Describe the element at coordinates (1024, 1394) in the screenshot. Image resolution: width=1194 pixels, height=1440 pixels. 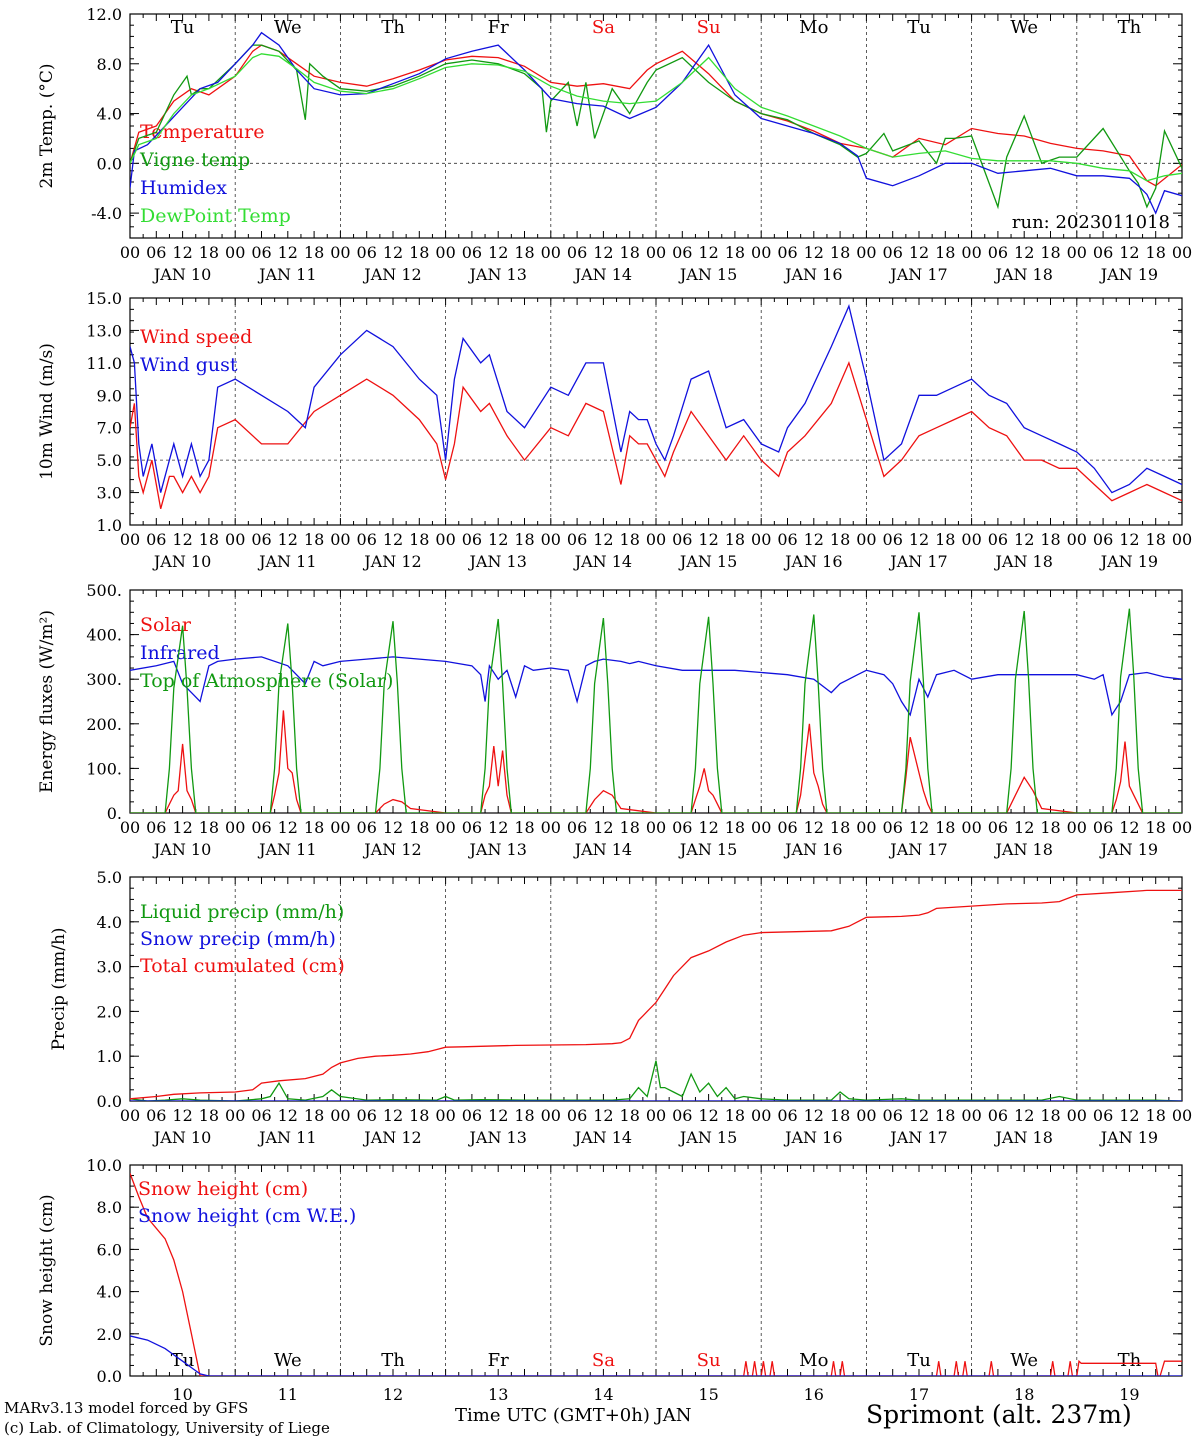
I see `x-date-number: 18` at that location.